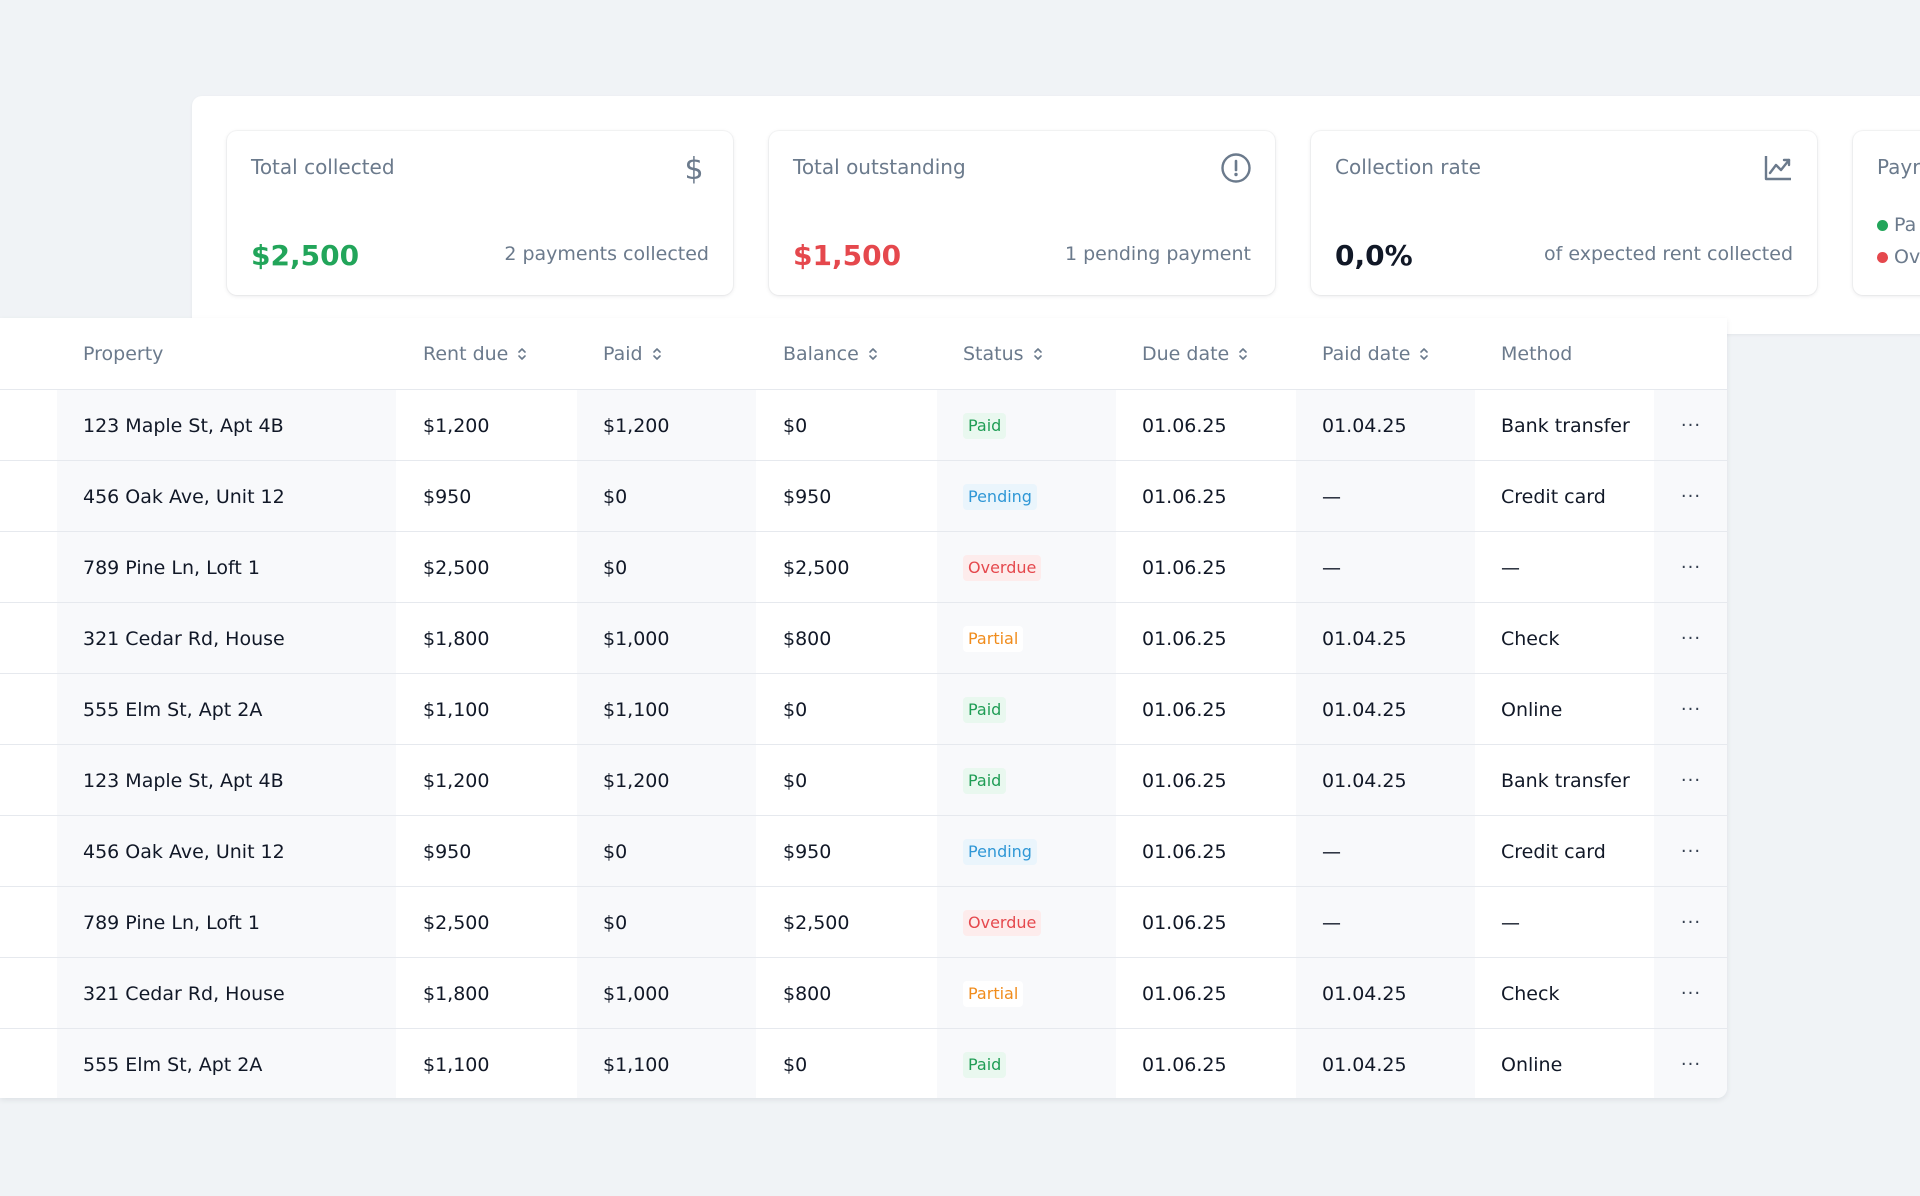  Describe the element at coordinates (636, 638) in the screenshot. I see `cell-paid: $1,000` at that location.